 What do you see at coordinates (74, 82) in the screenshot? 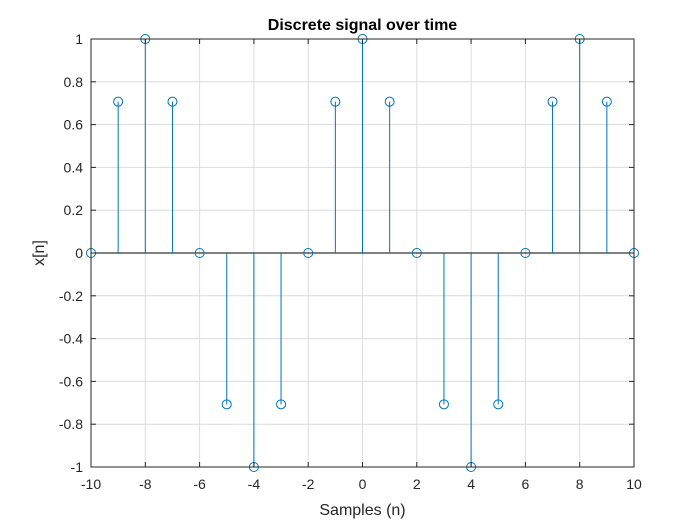
I see `y-tick-label: 0.8` at bounding box center [74, 82].